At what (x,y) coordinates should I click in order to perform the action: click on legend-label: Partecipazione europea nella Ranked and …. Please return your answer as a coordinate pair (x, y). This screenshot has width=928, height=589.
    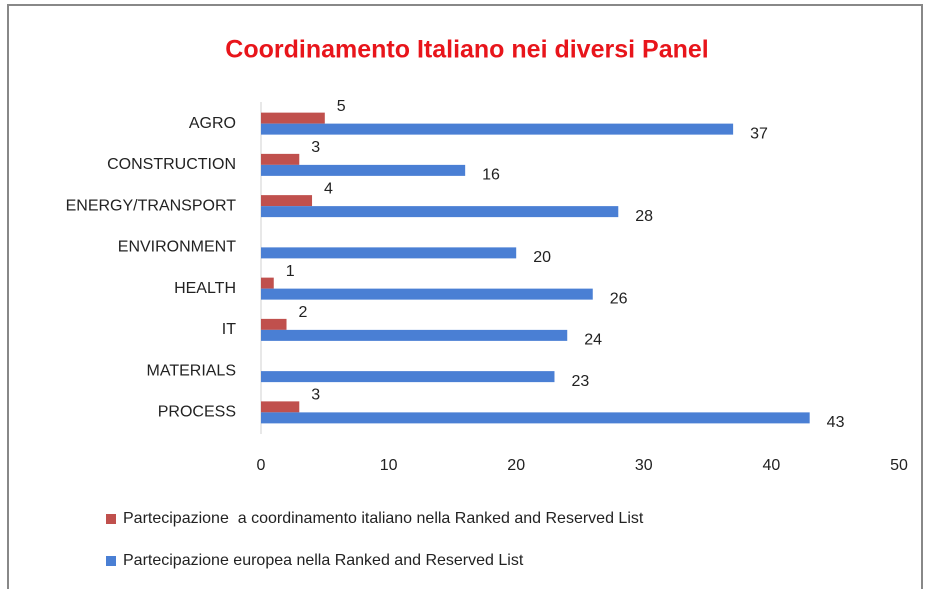
    Looking at the image, I should click on (323, 560).